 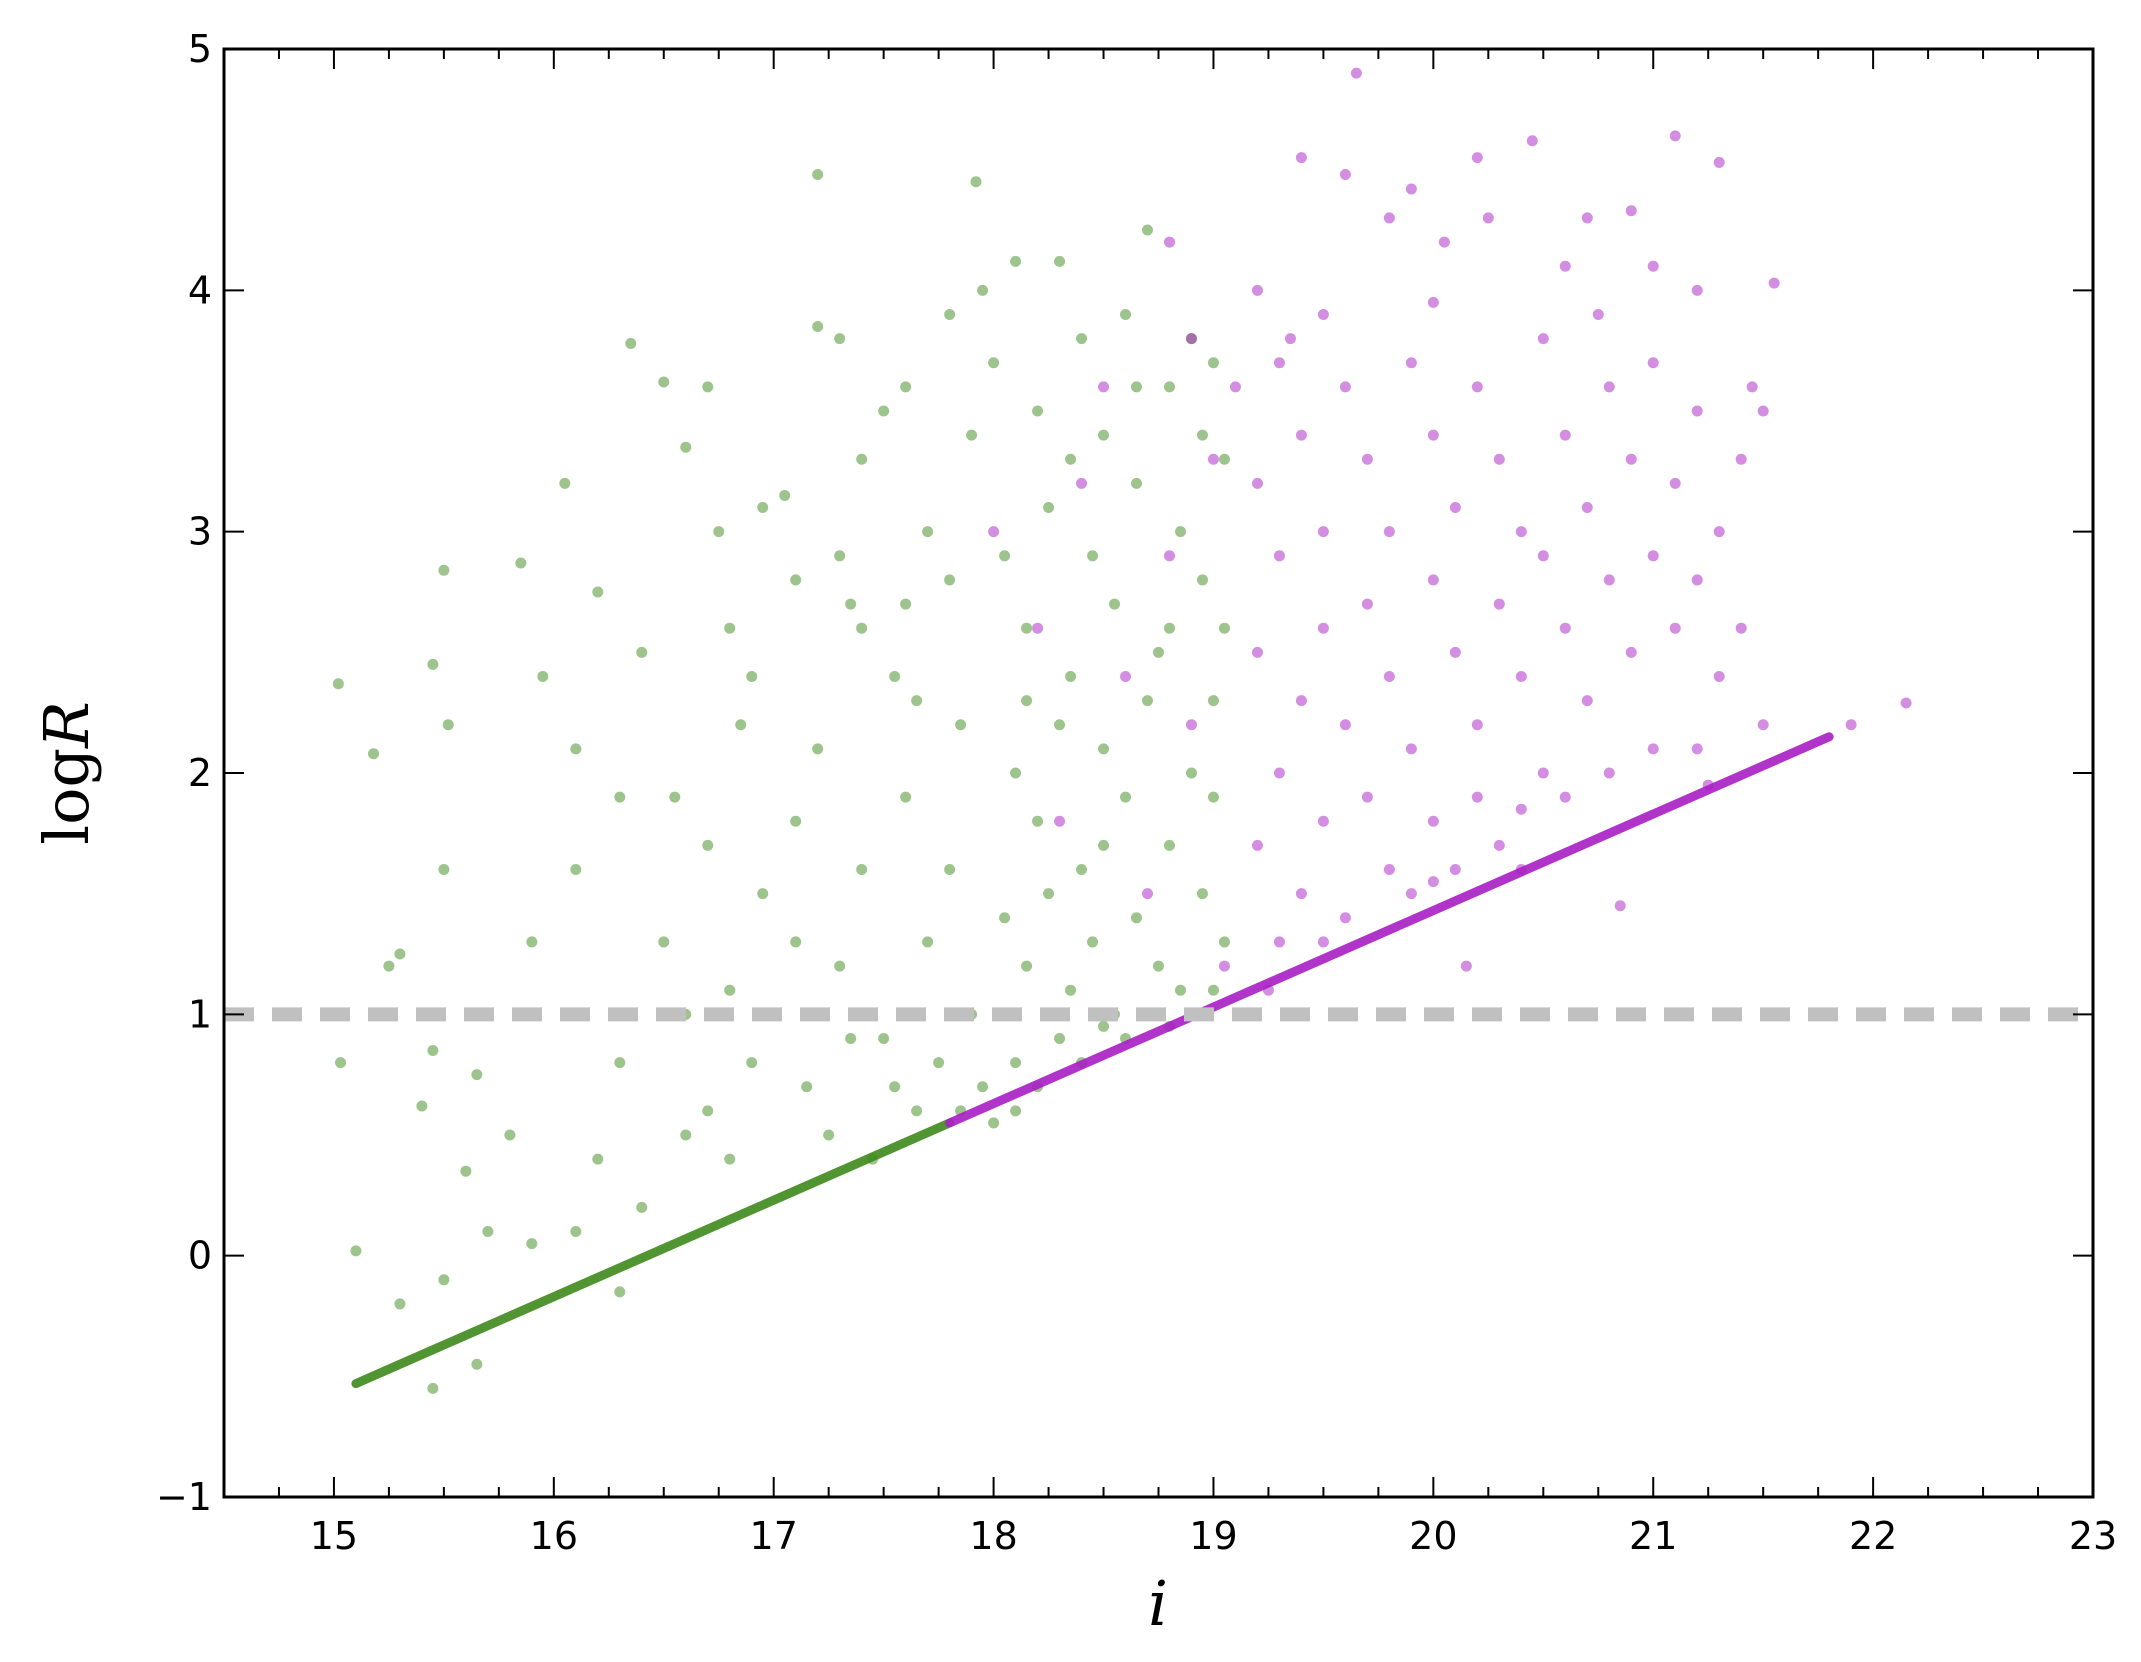 I want to click on y-tick-label: 0, so click(x=200, y=1256).